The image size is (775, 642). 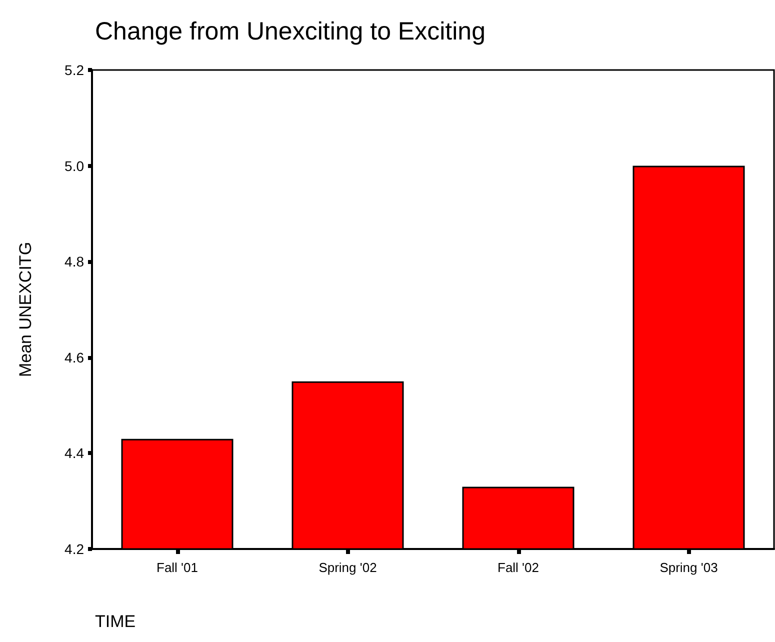 What do you see at coordinates (74, 357) in the screenshot?
I see `y-tick-label: 4.6` at bounding box center [74, 357].